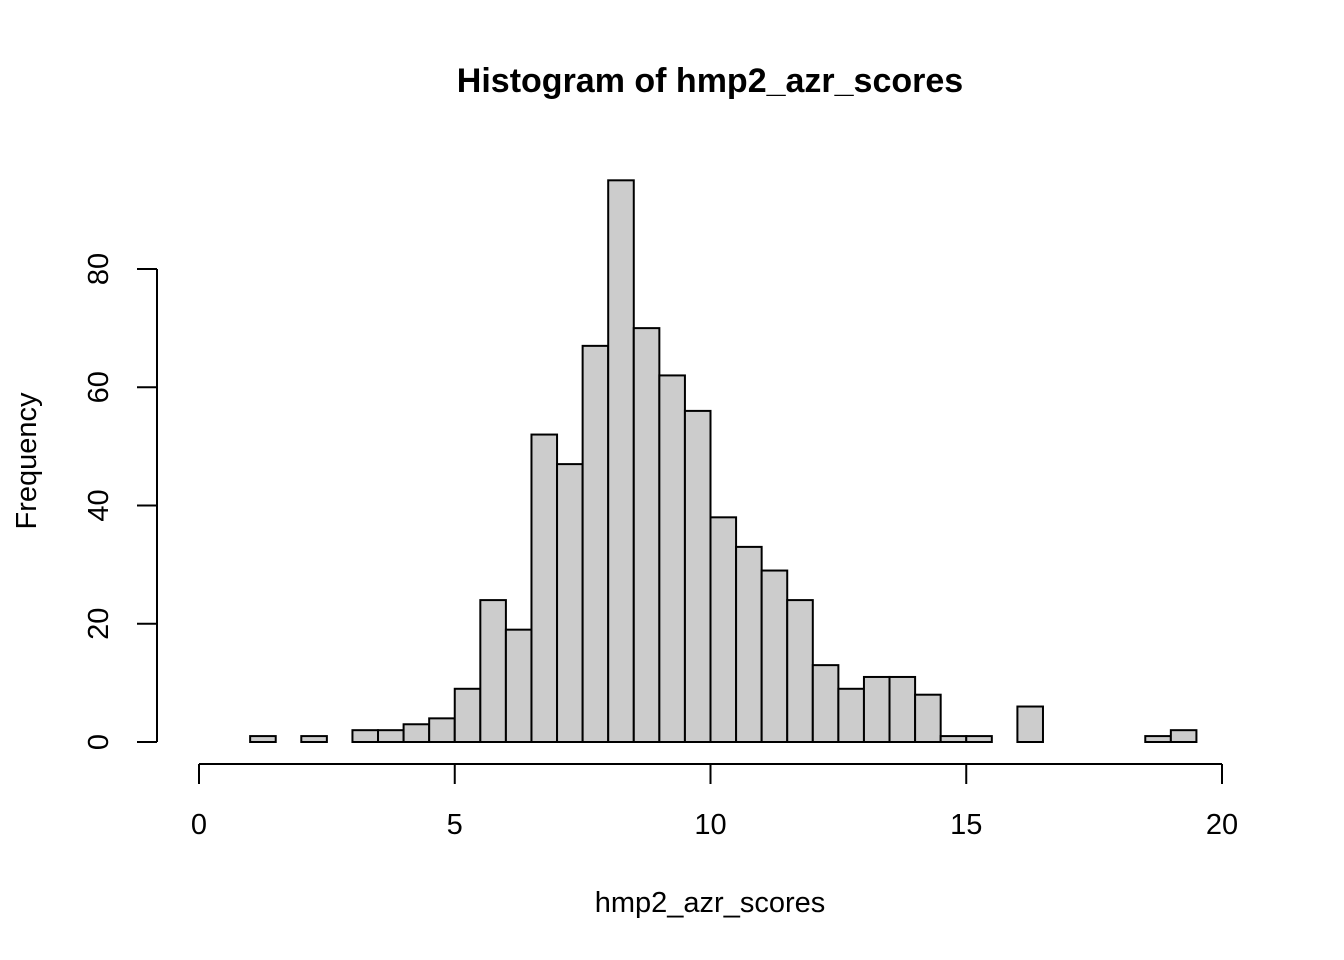 The height and width of the screenshot is (960, 1344). What do you see at coordinates (99, 742) in the screenshot?
I see `y-tick-label: 0` at bounding box center [99, 742].